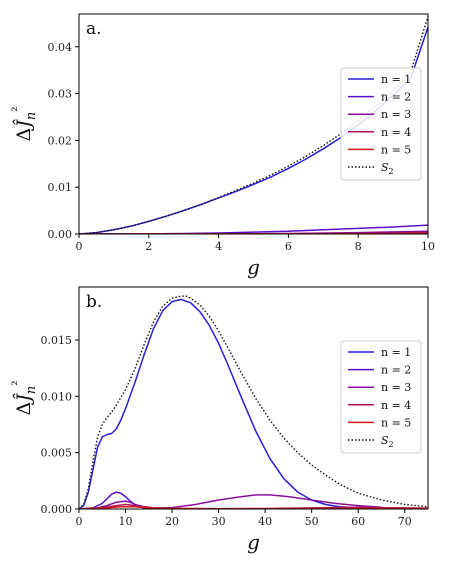  Describe the element at coordinates (57, 396) in the screenshot. I see `y-tick-label: 0.010` at that location.